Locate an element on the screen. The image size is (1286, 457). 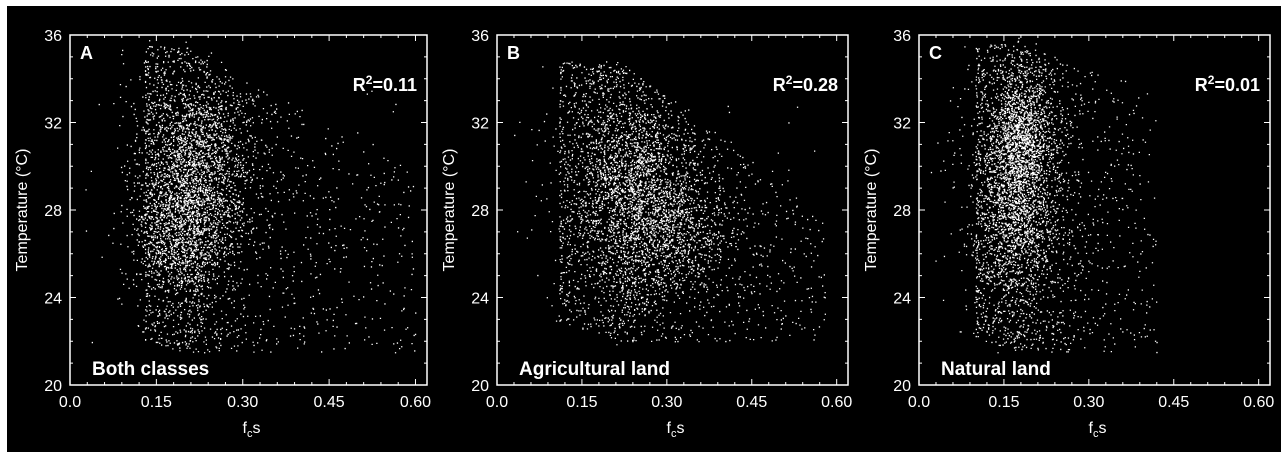
xlabel-sub-b: c is located at coordinates (674, 434).